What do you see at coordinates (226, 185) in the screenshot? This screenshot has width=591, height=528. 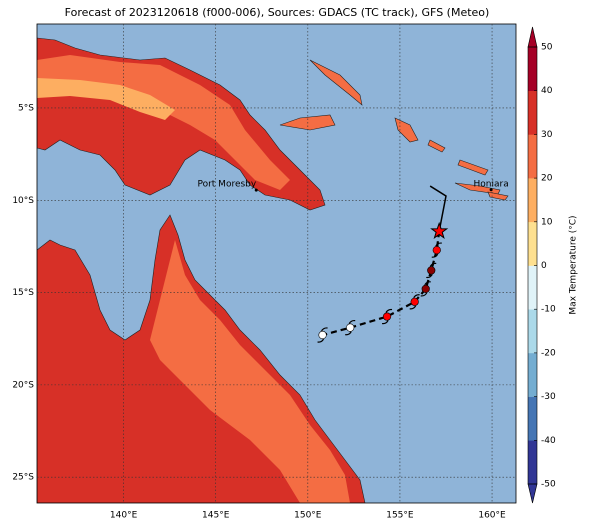 I see `place-label: Port Moresby` at bounding box center [226, 185].